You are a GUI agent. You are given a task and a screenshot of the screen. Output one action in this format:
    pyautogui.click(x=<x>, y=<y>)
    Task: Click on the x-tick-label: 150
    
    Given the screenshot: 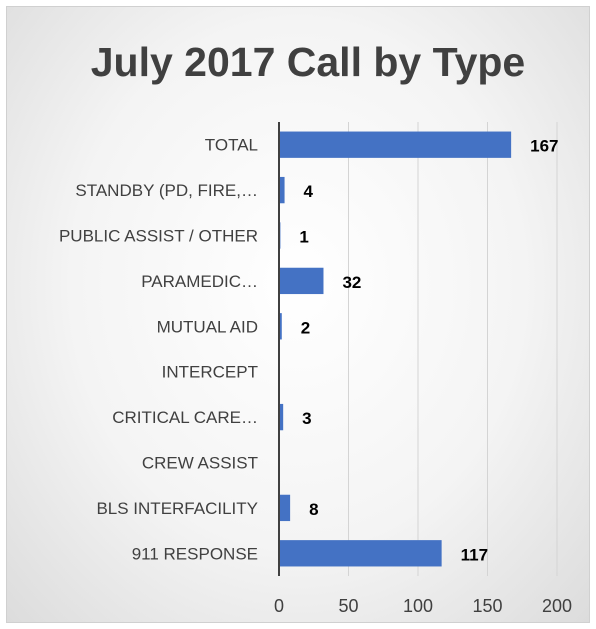 What is the action you would take?
    pyautogui.click(x=487, y=606)
    